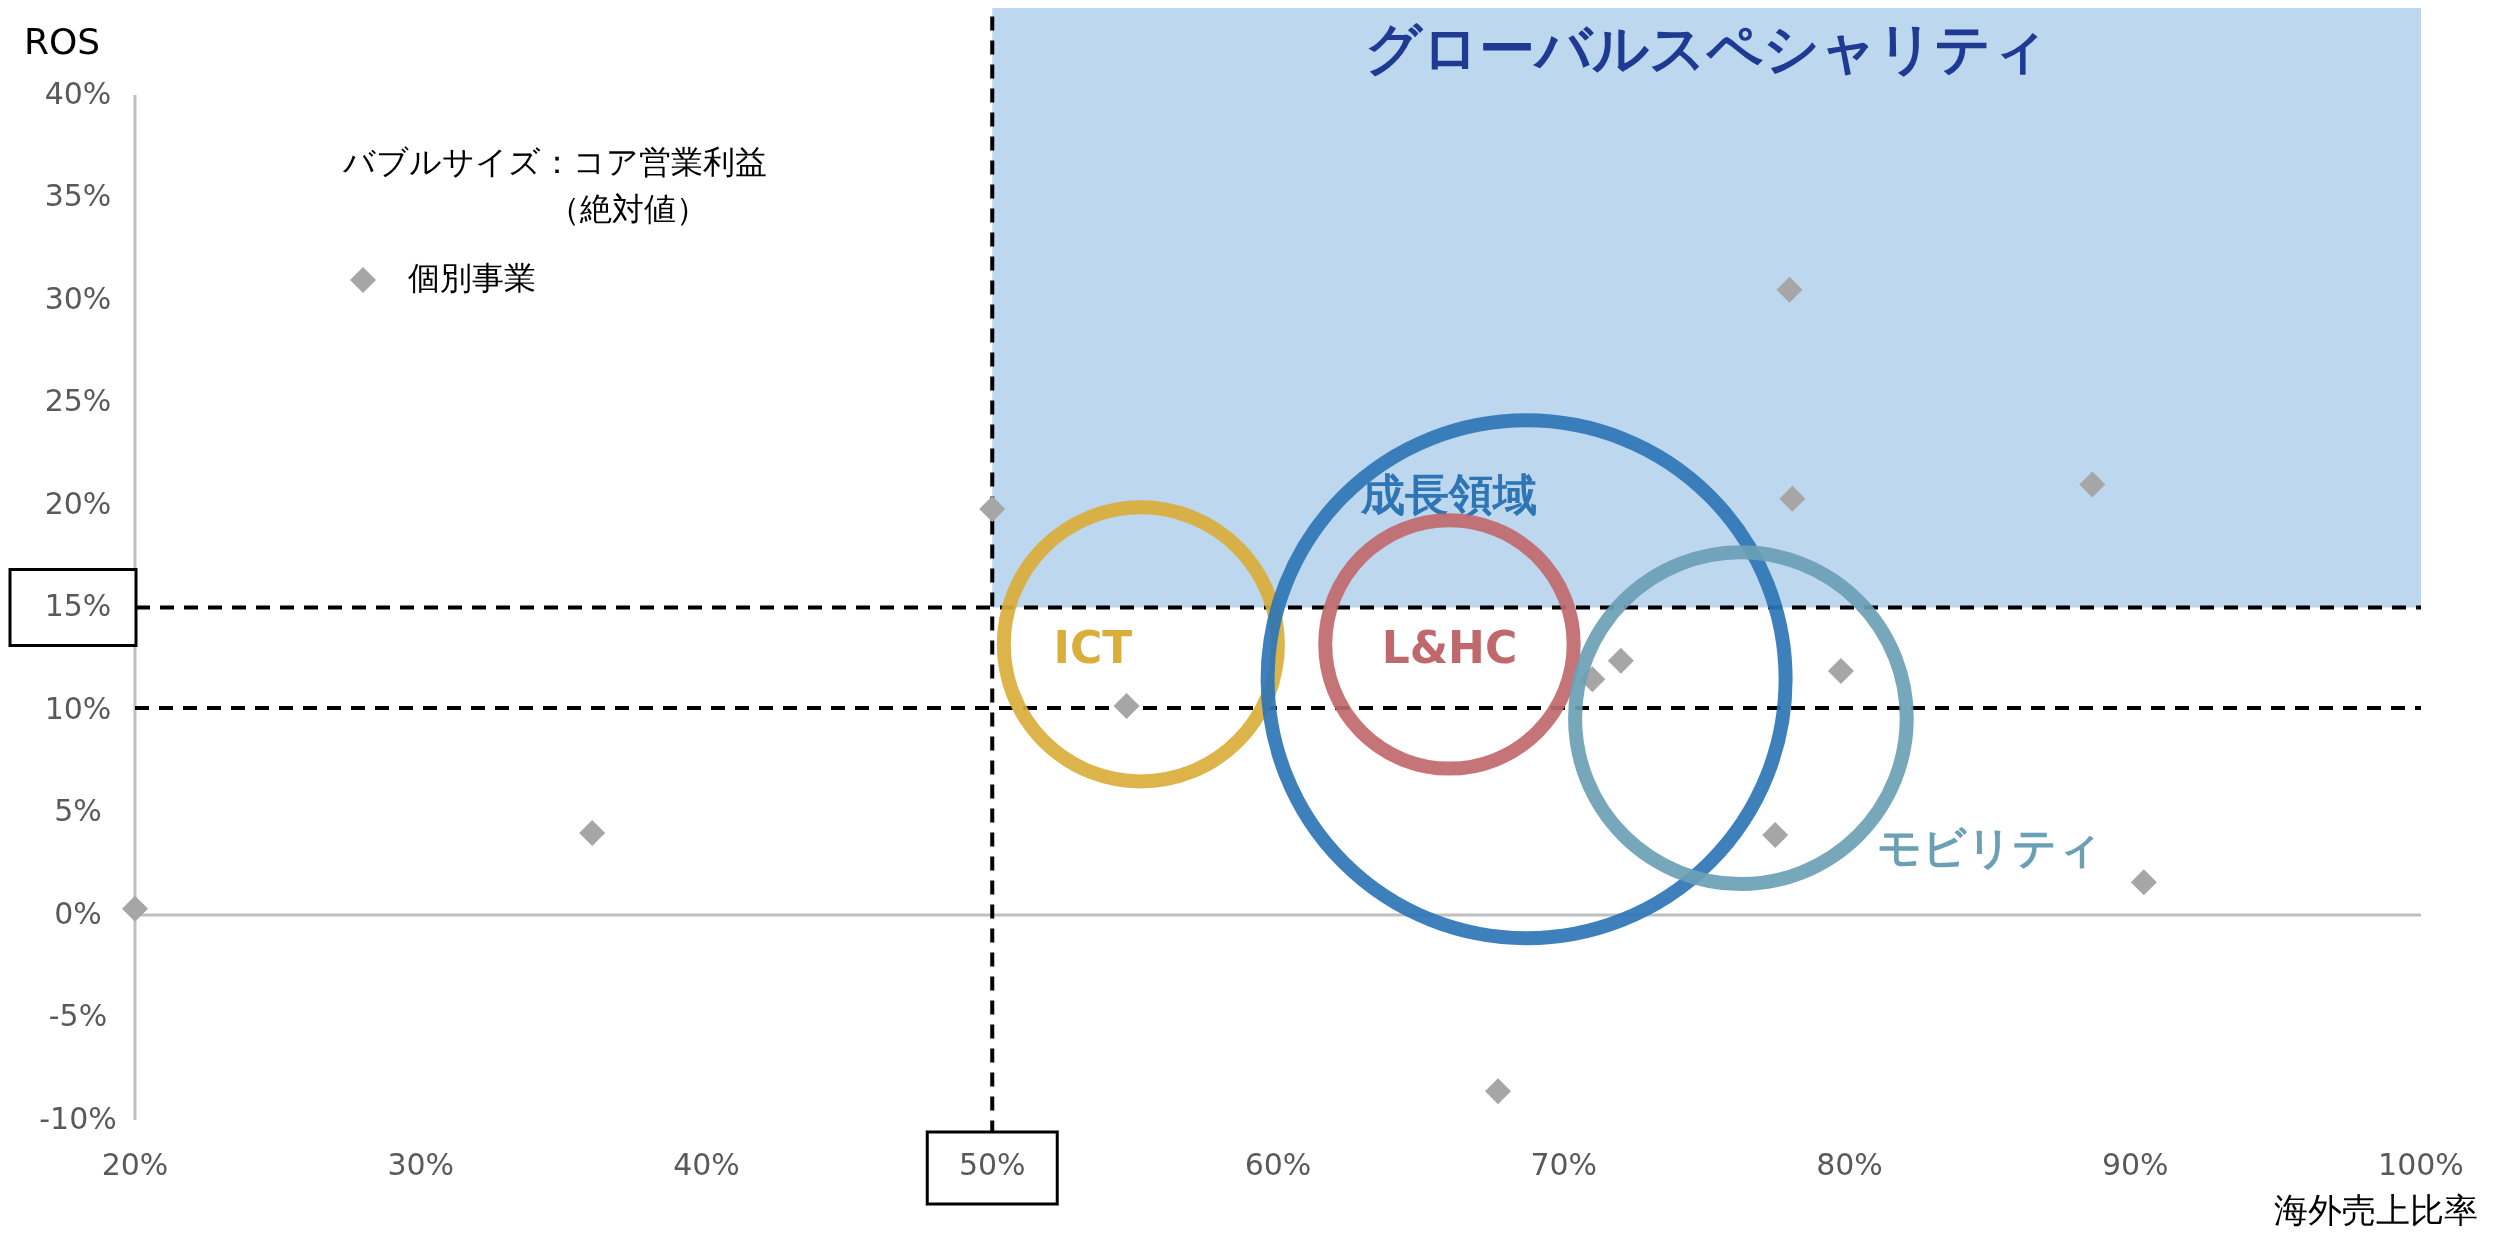  Describe the element at coordinates (1278, 1164) in the screenshot. I see `x-tick-label: 60%` at that location.